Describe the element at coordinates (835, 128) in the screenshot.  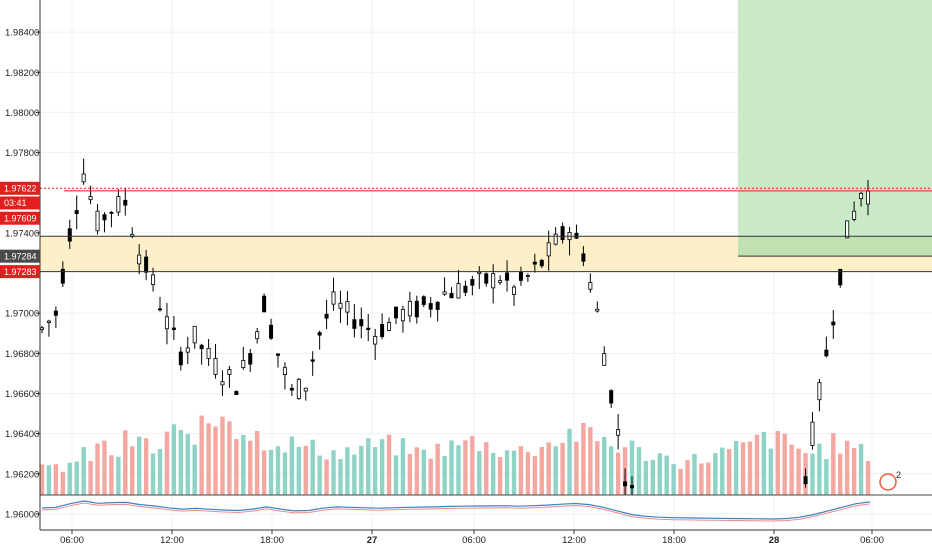
I see `target-zone` at that location.